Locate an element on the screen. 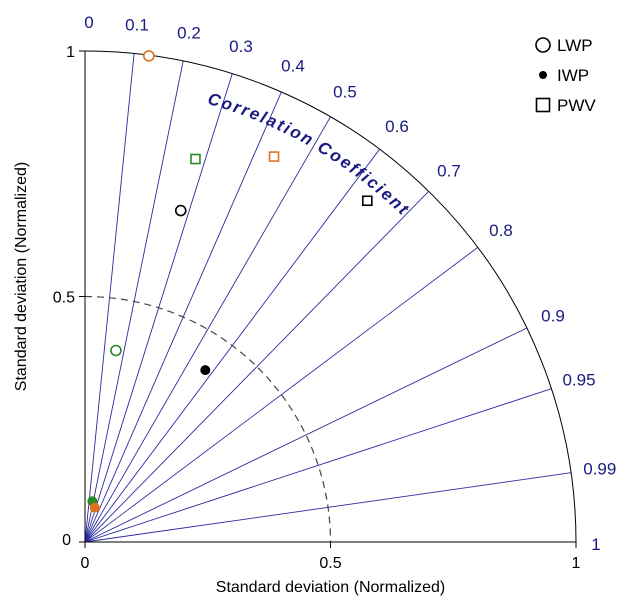 Image resolution: width=640 pixels, height=602 pixels. correlation-tick-label: 0.9 is located at coordinates (553, 315).